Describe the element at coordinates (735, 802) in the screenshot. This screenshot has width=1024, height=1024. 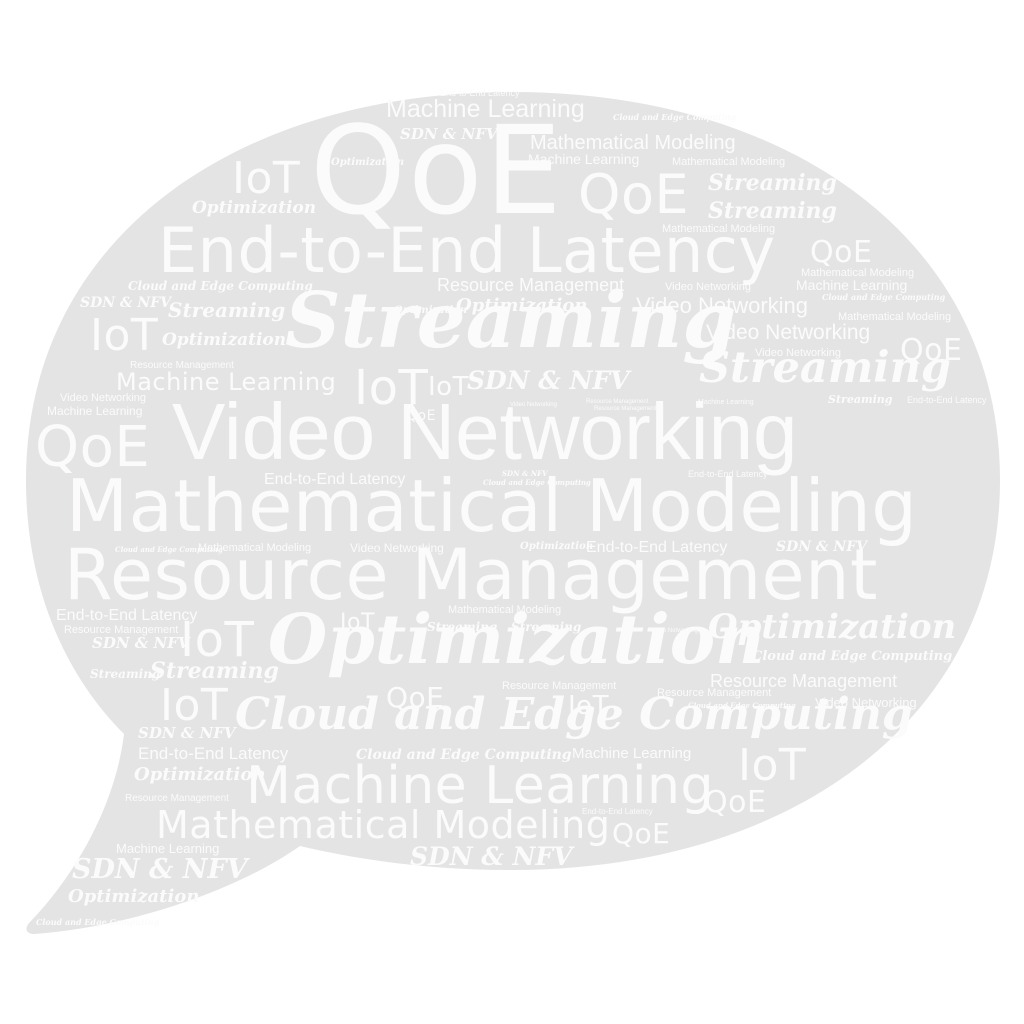
I see `word-qoe-right3: QoE` at that location.